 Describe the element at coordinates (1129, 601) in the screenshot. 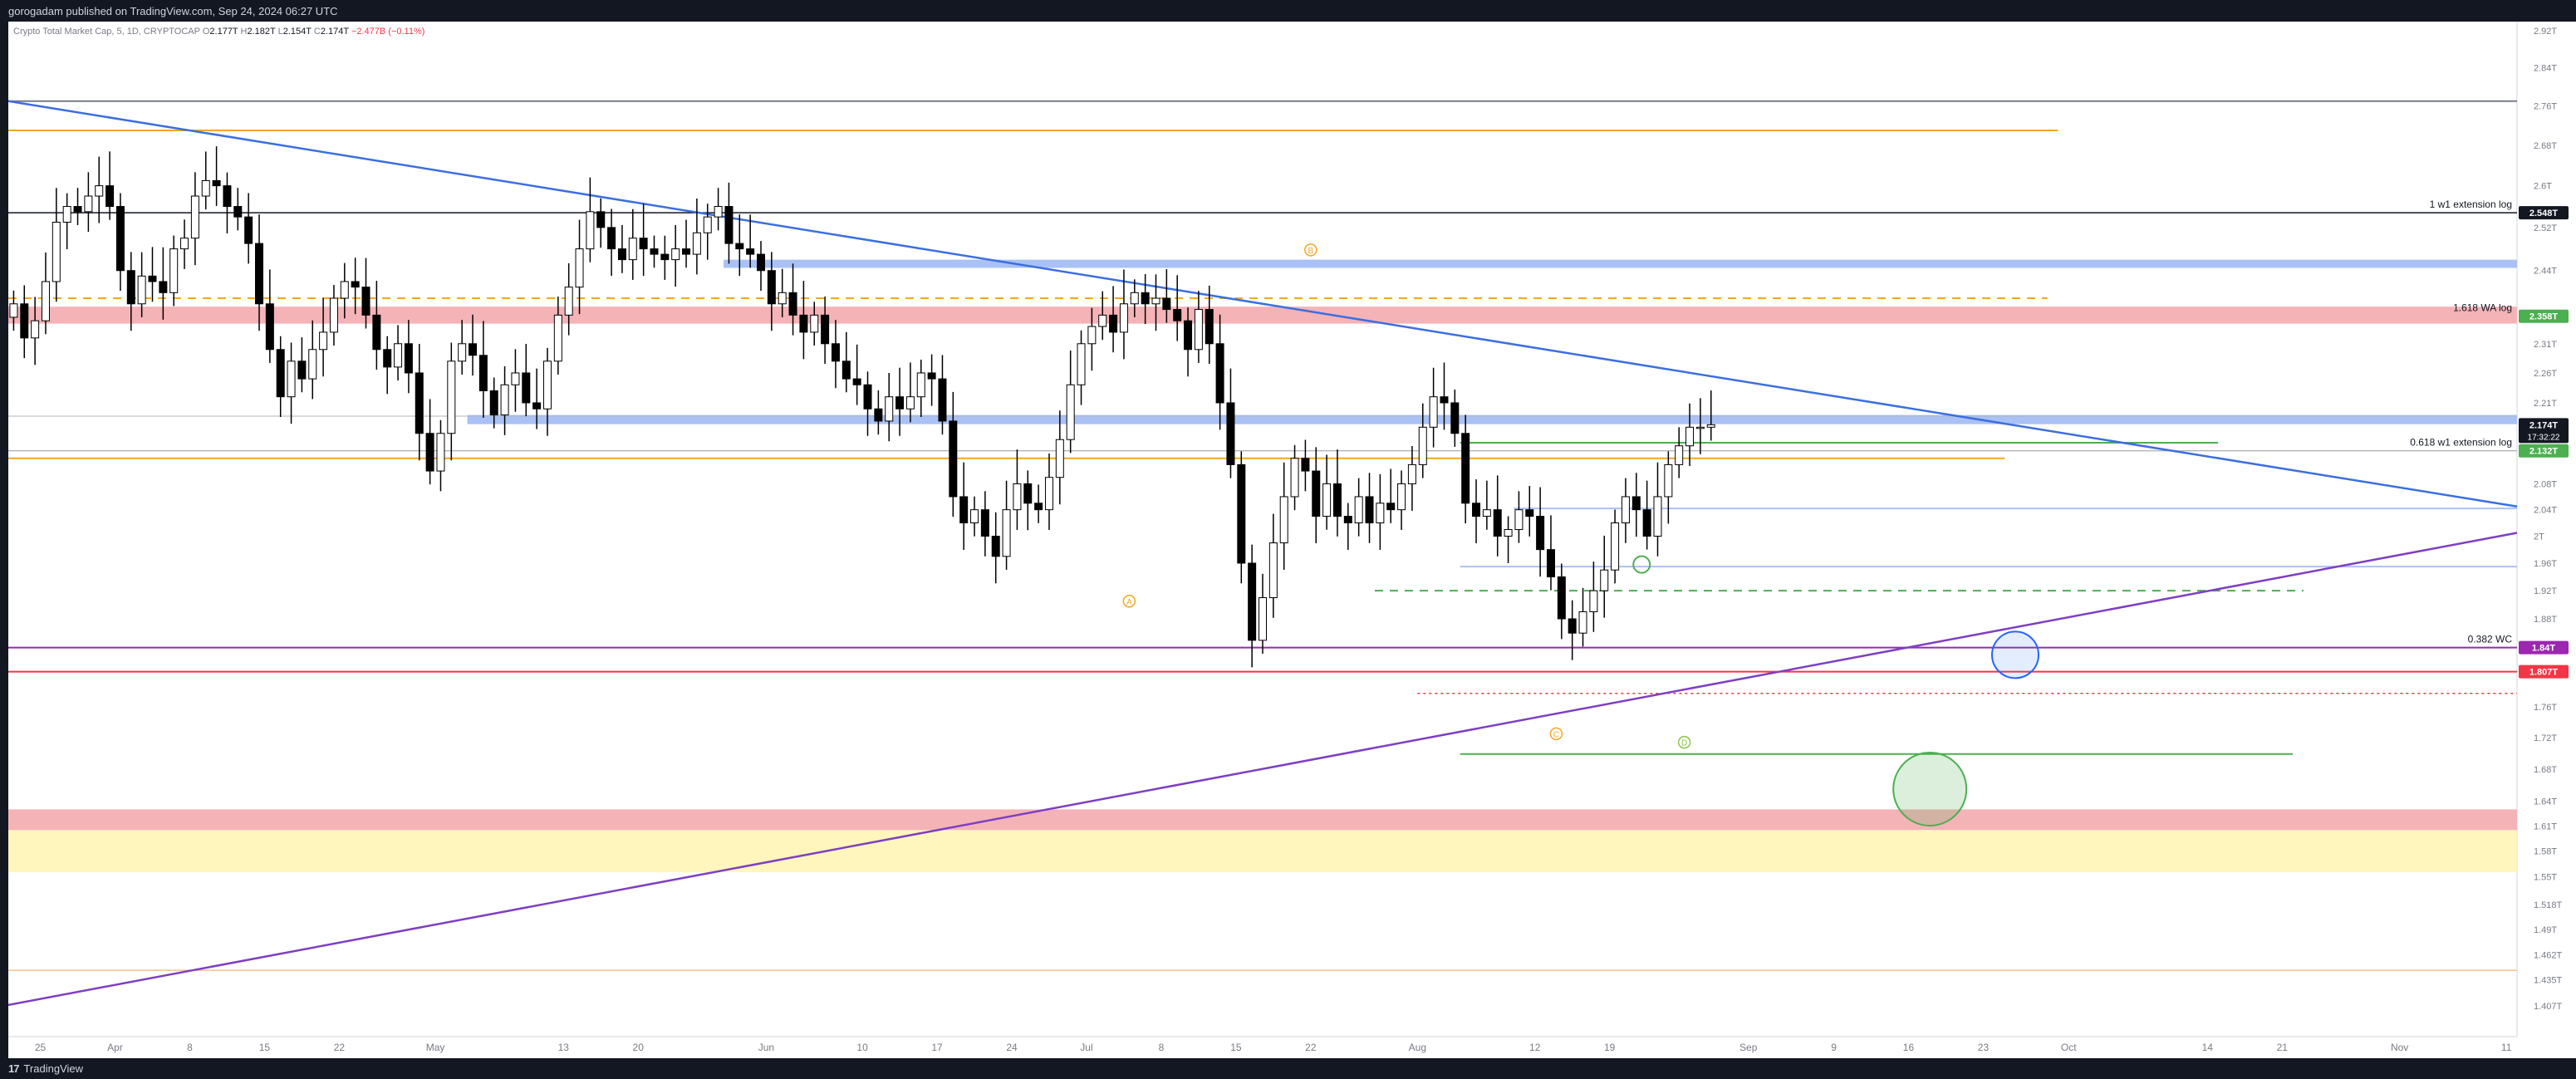

I see `wave-point-a-marker` at that location.